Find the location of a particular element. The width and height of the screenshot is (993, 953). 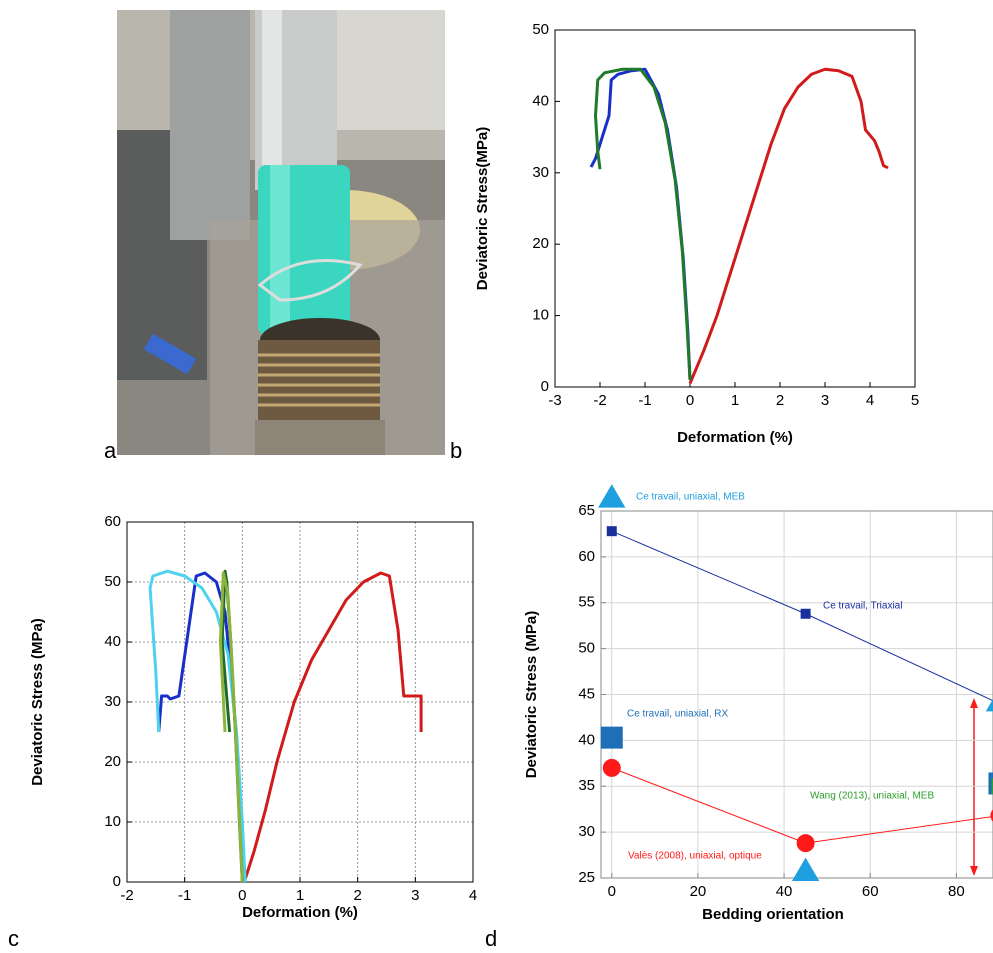

annotation: Ce travail, Triaxial is located at coordinates (862, 606).